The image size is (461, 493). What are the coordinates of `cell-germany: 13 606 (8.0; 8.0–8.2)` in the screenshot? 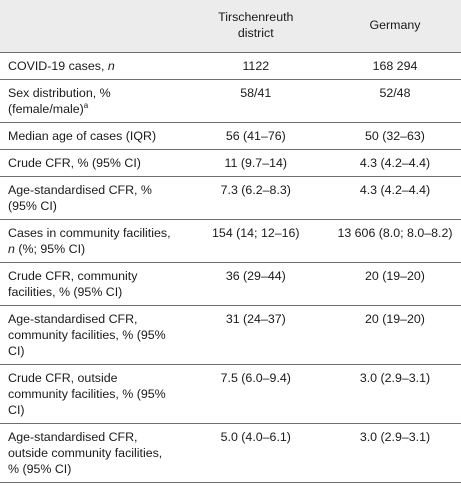 It's located at (394, 241).